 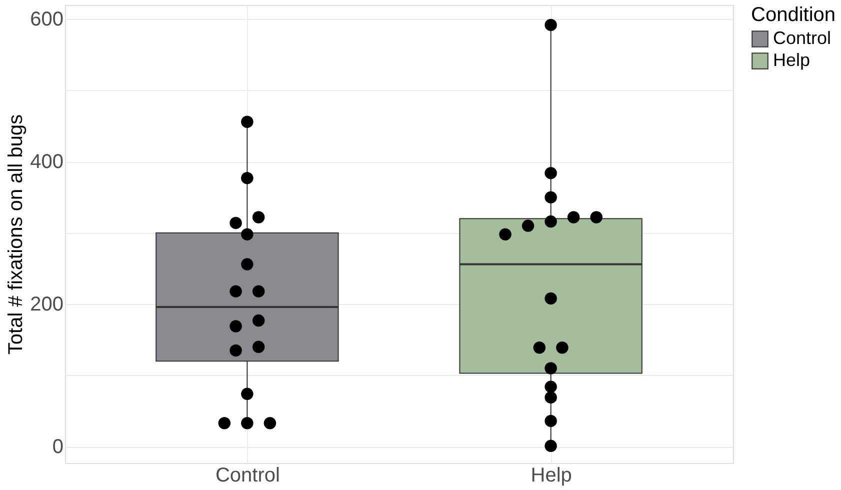 What do you see at coordinates (47, 305) in the screenshot?
I see `y-tick-label: 200` at bounding box center [47, 305].